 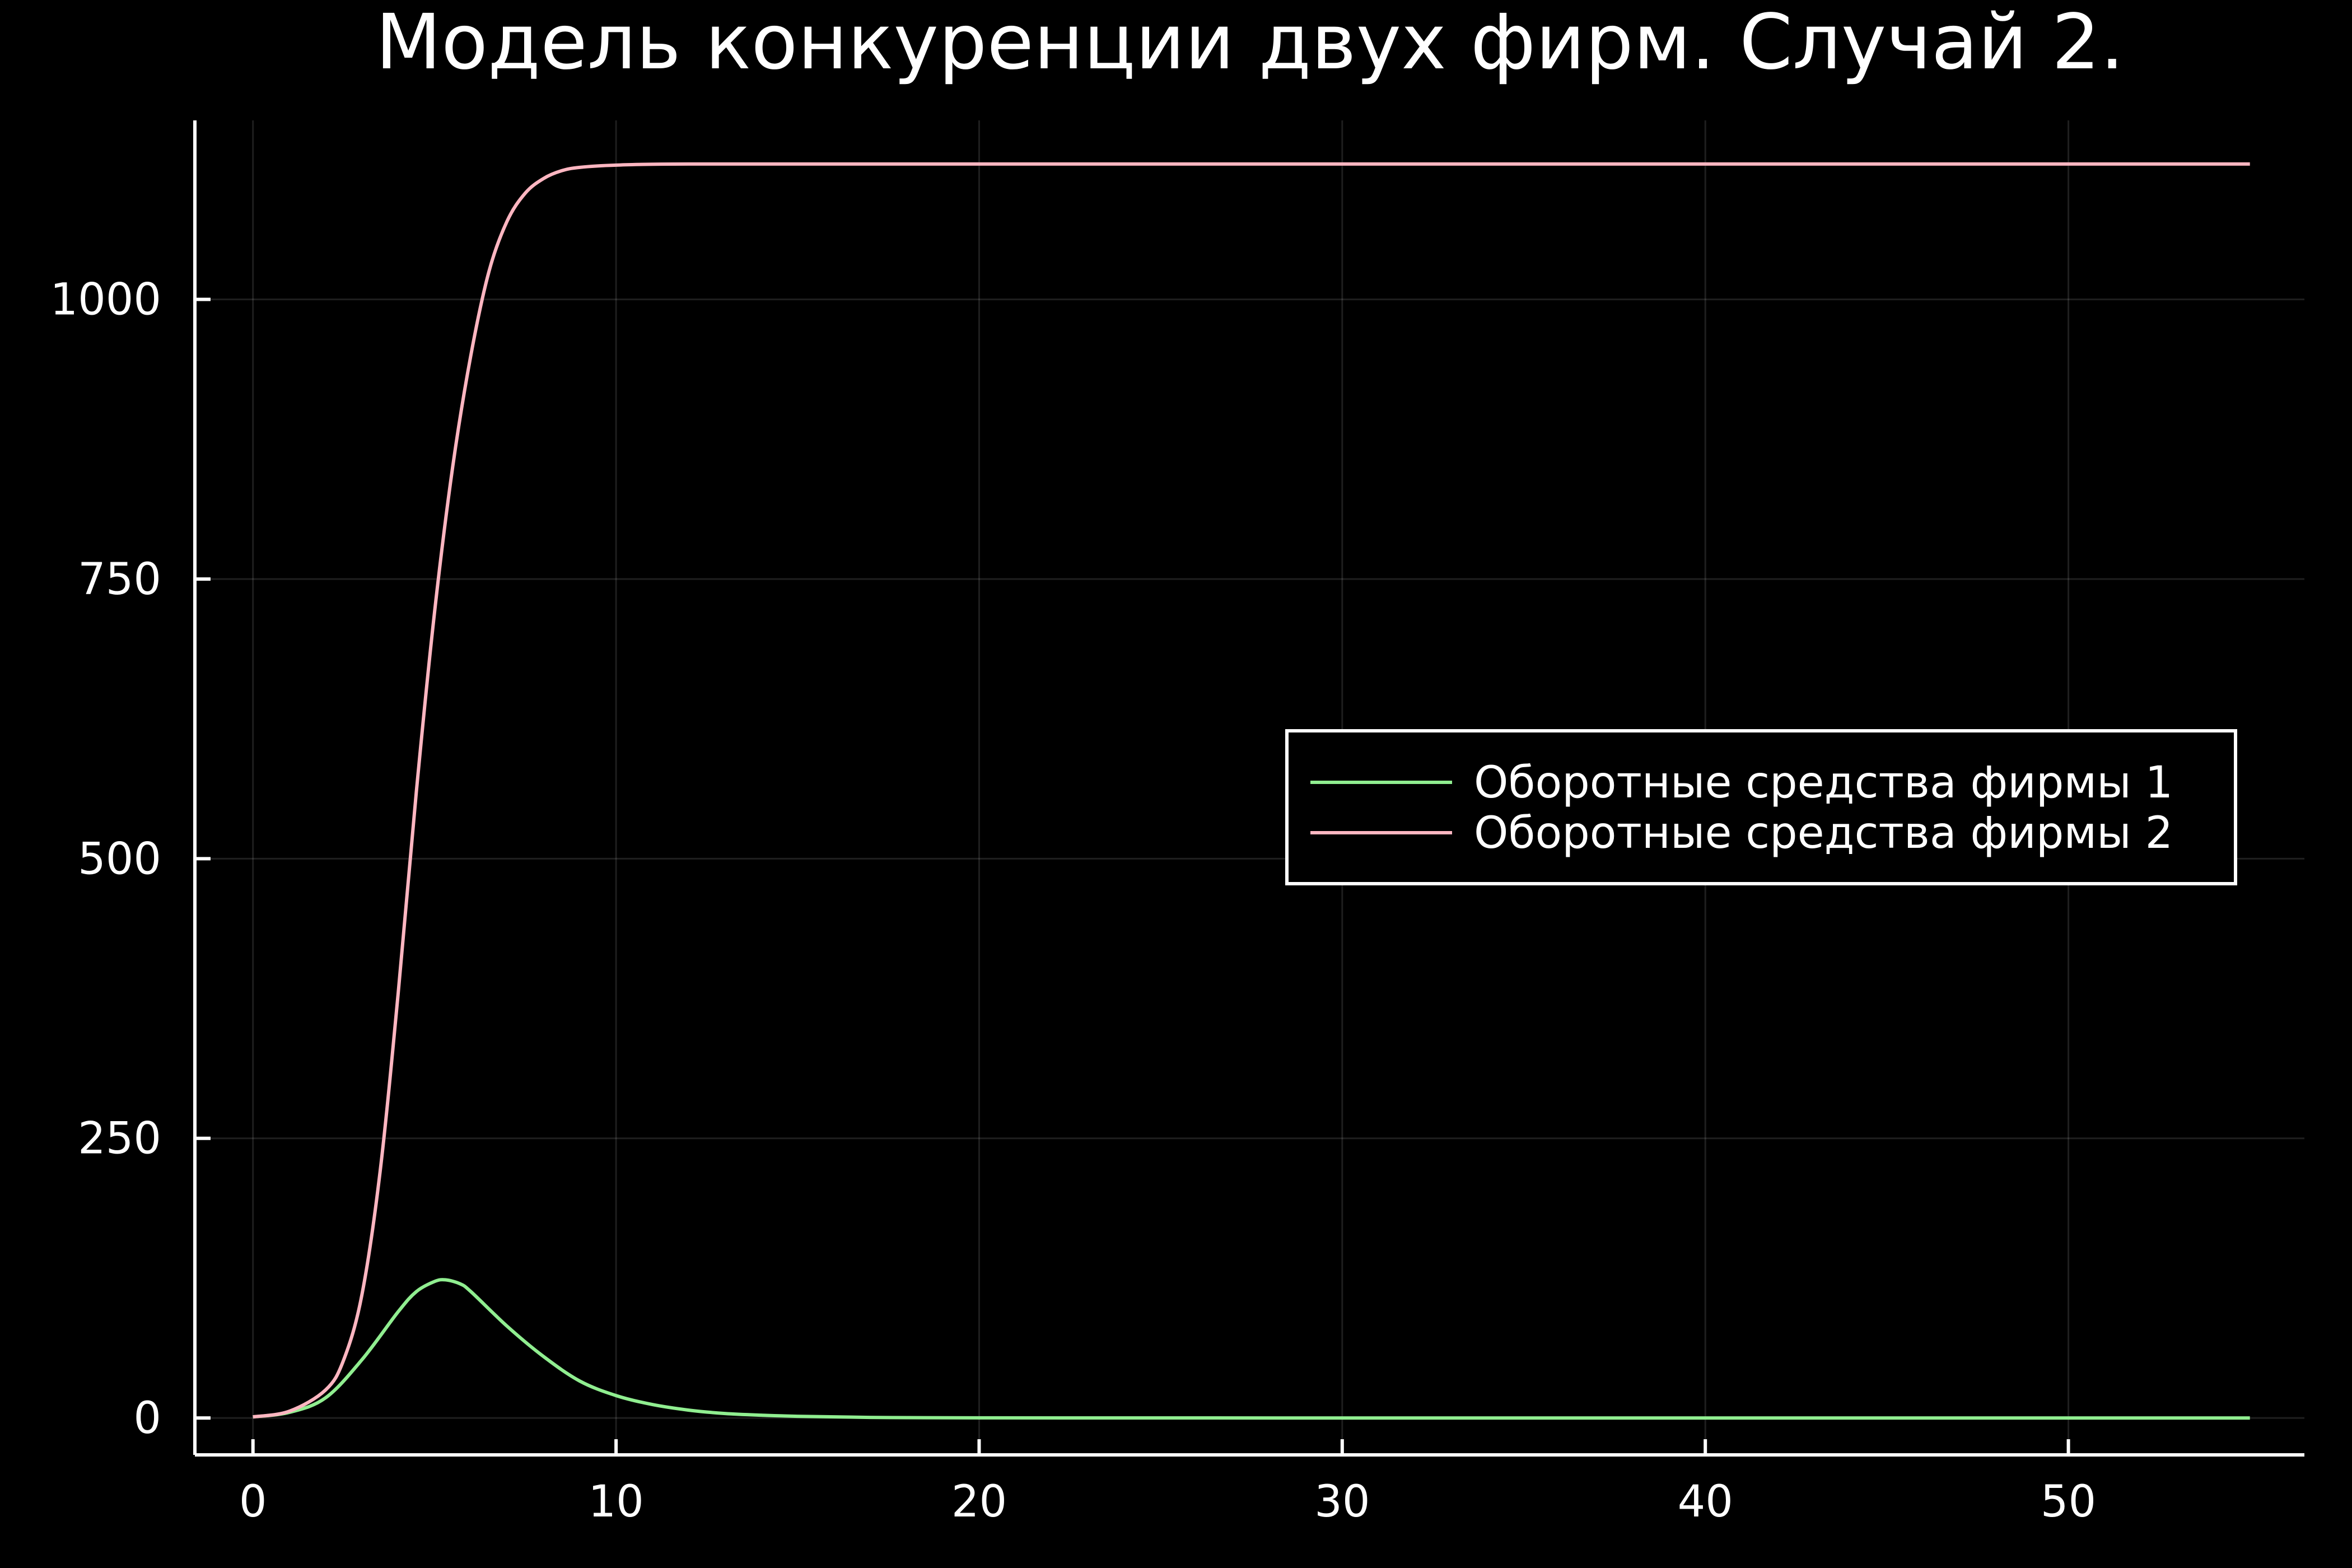 What do you see at coordinates (1824, 833) in the screenshot?
I see `legend-label-2: Оборотные средства фирмы 2` at bounding box center [1824, 833].